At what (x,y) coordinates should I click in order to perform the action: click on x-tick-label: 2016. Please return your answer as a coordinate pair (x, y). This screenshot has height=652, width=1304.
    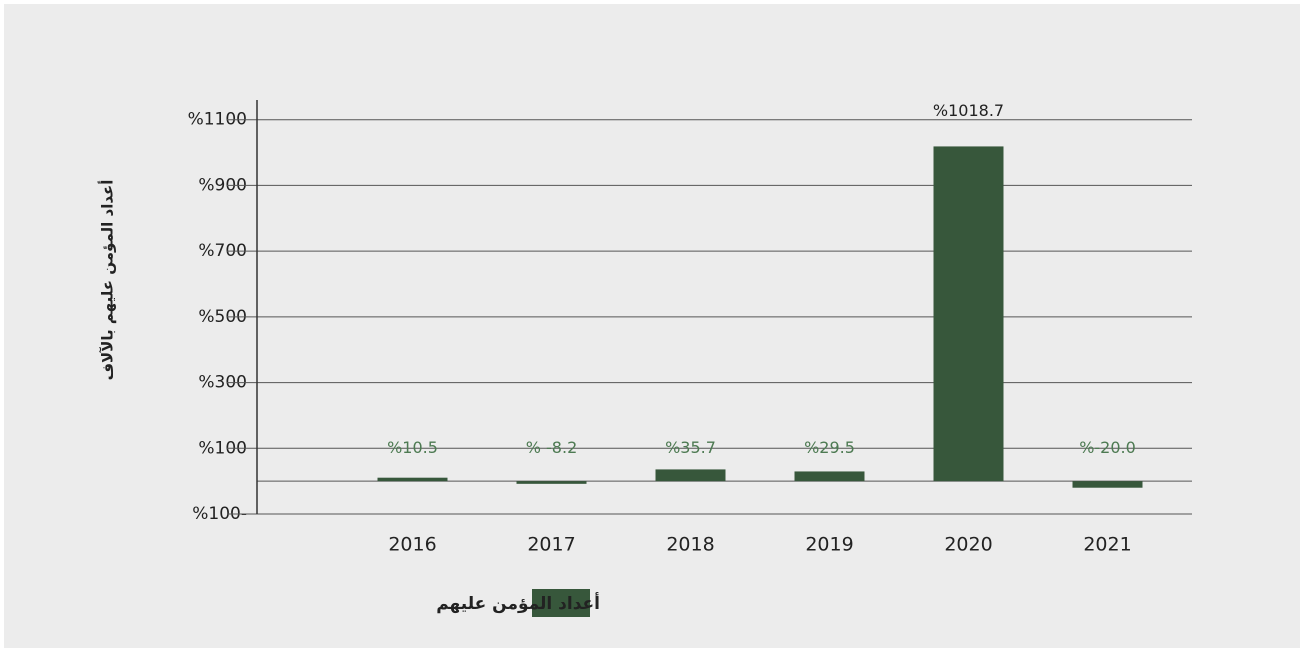
    Looking at the image, I should click on (412, 545).